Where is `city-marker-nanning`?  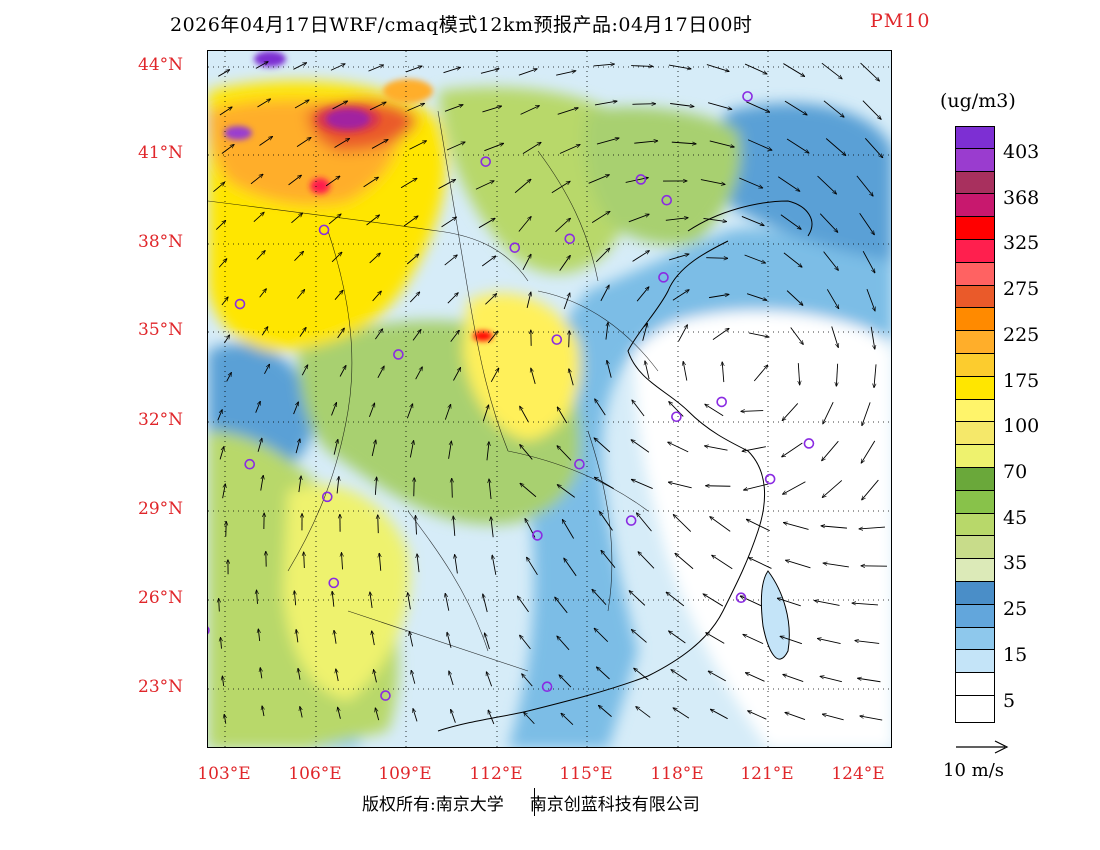 city-marker-nanning is located at coordinates (385, 695).